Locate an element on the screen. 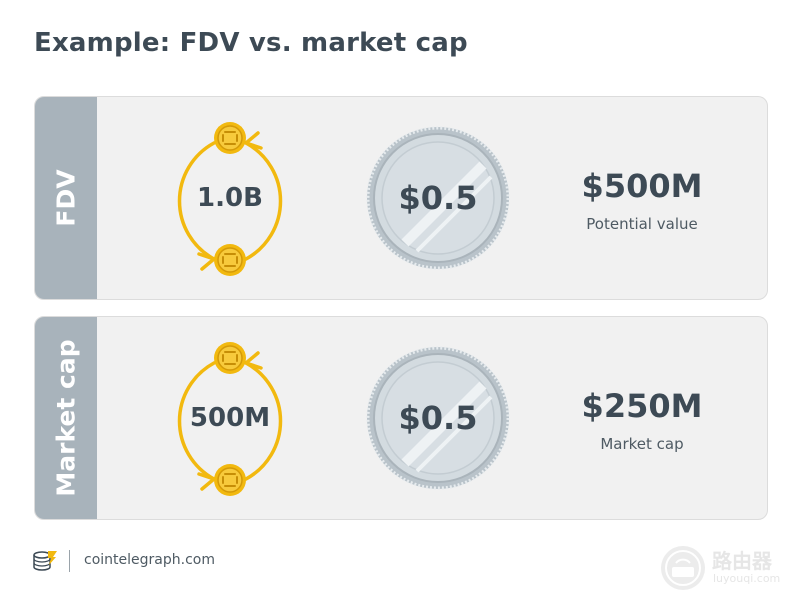 This screenshot has width=800, height=606. fdv-amount: $500M is located at coordinates (642, 186).